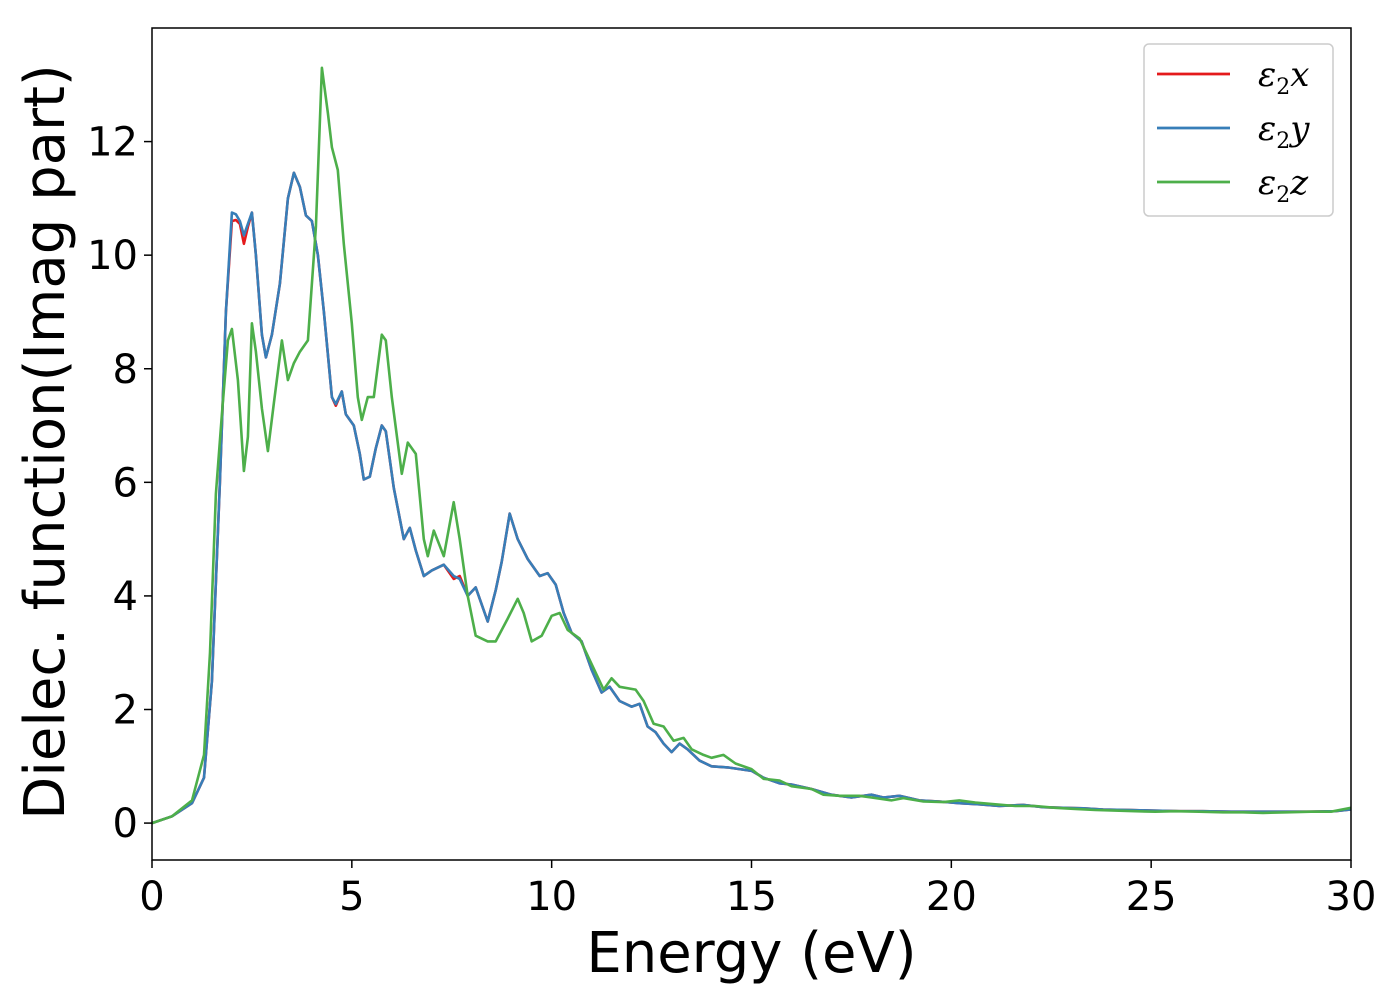 The image size is (1400, 1000). I want to click on y-tick-label: 8, so click(125, 370).